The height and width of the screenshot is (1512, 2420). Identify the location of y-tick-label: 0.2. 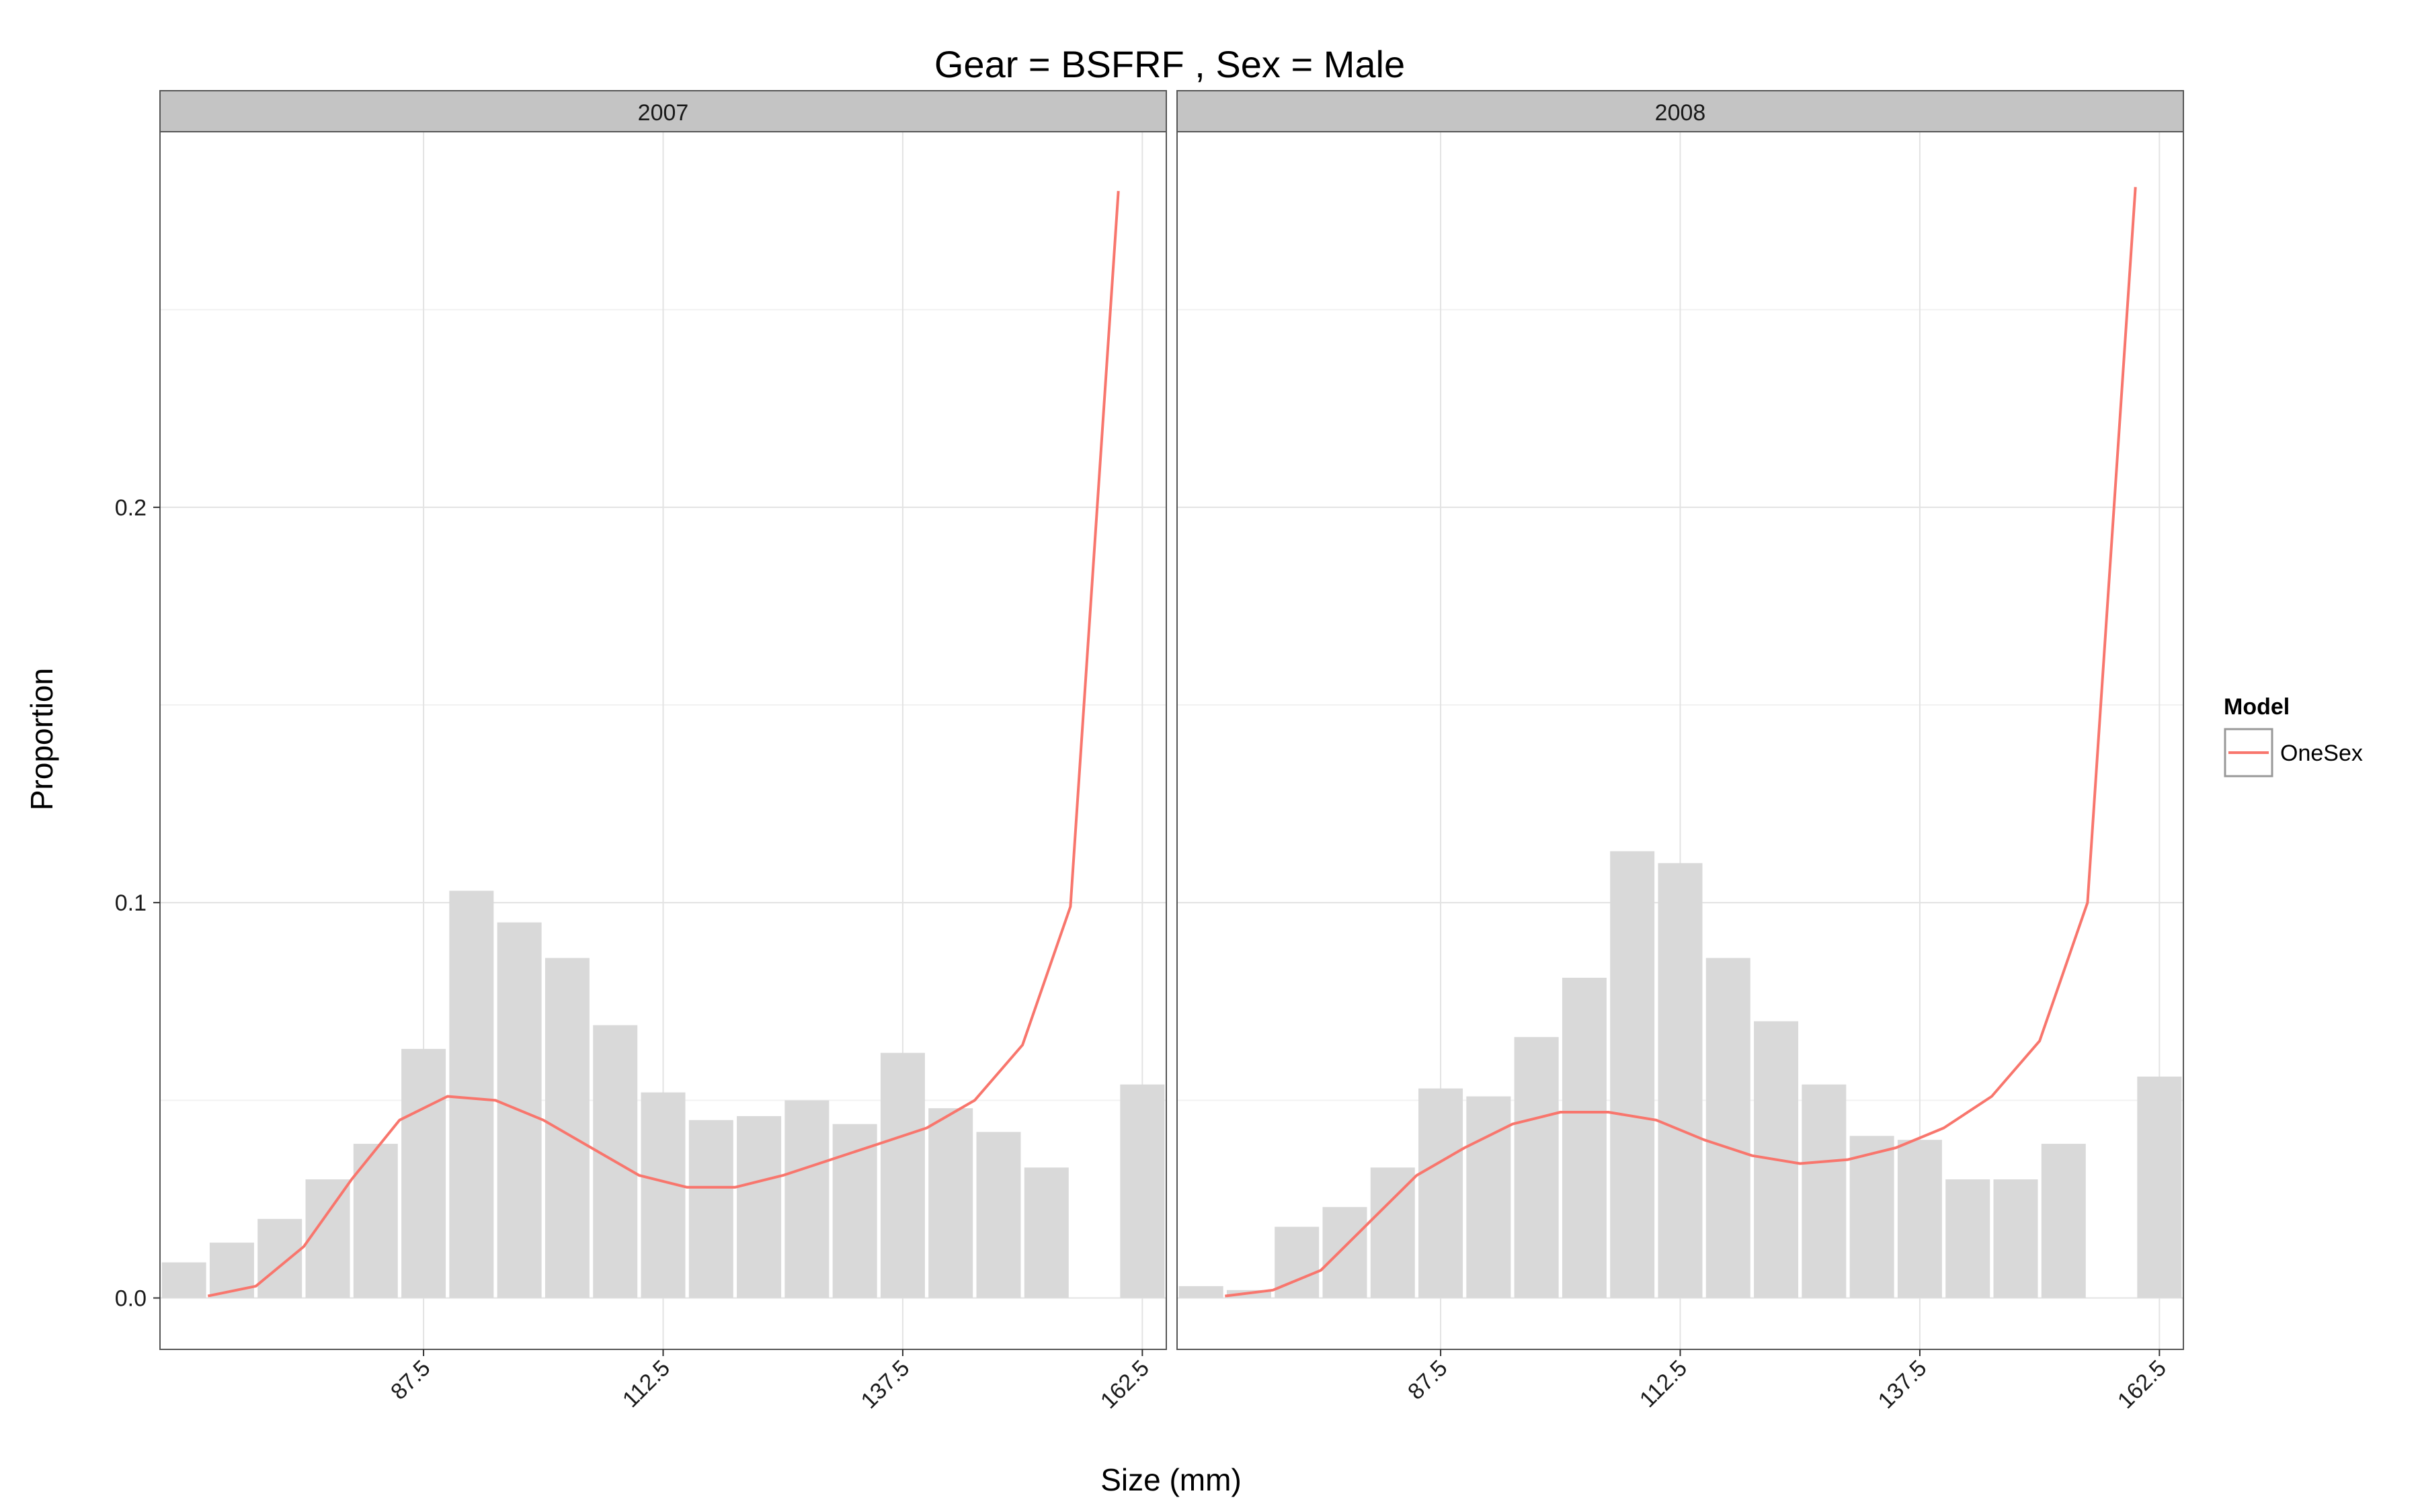
(131, 508).